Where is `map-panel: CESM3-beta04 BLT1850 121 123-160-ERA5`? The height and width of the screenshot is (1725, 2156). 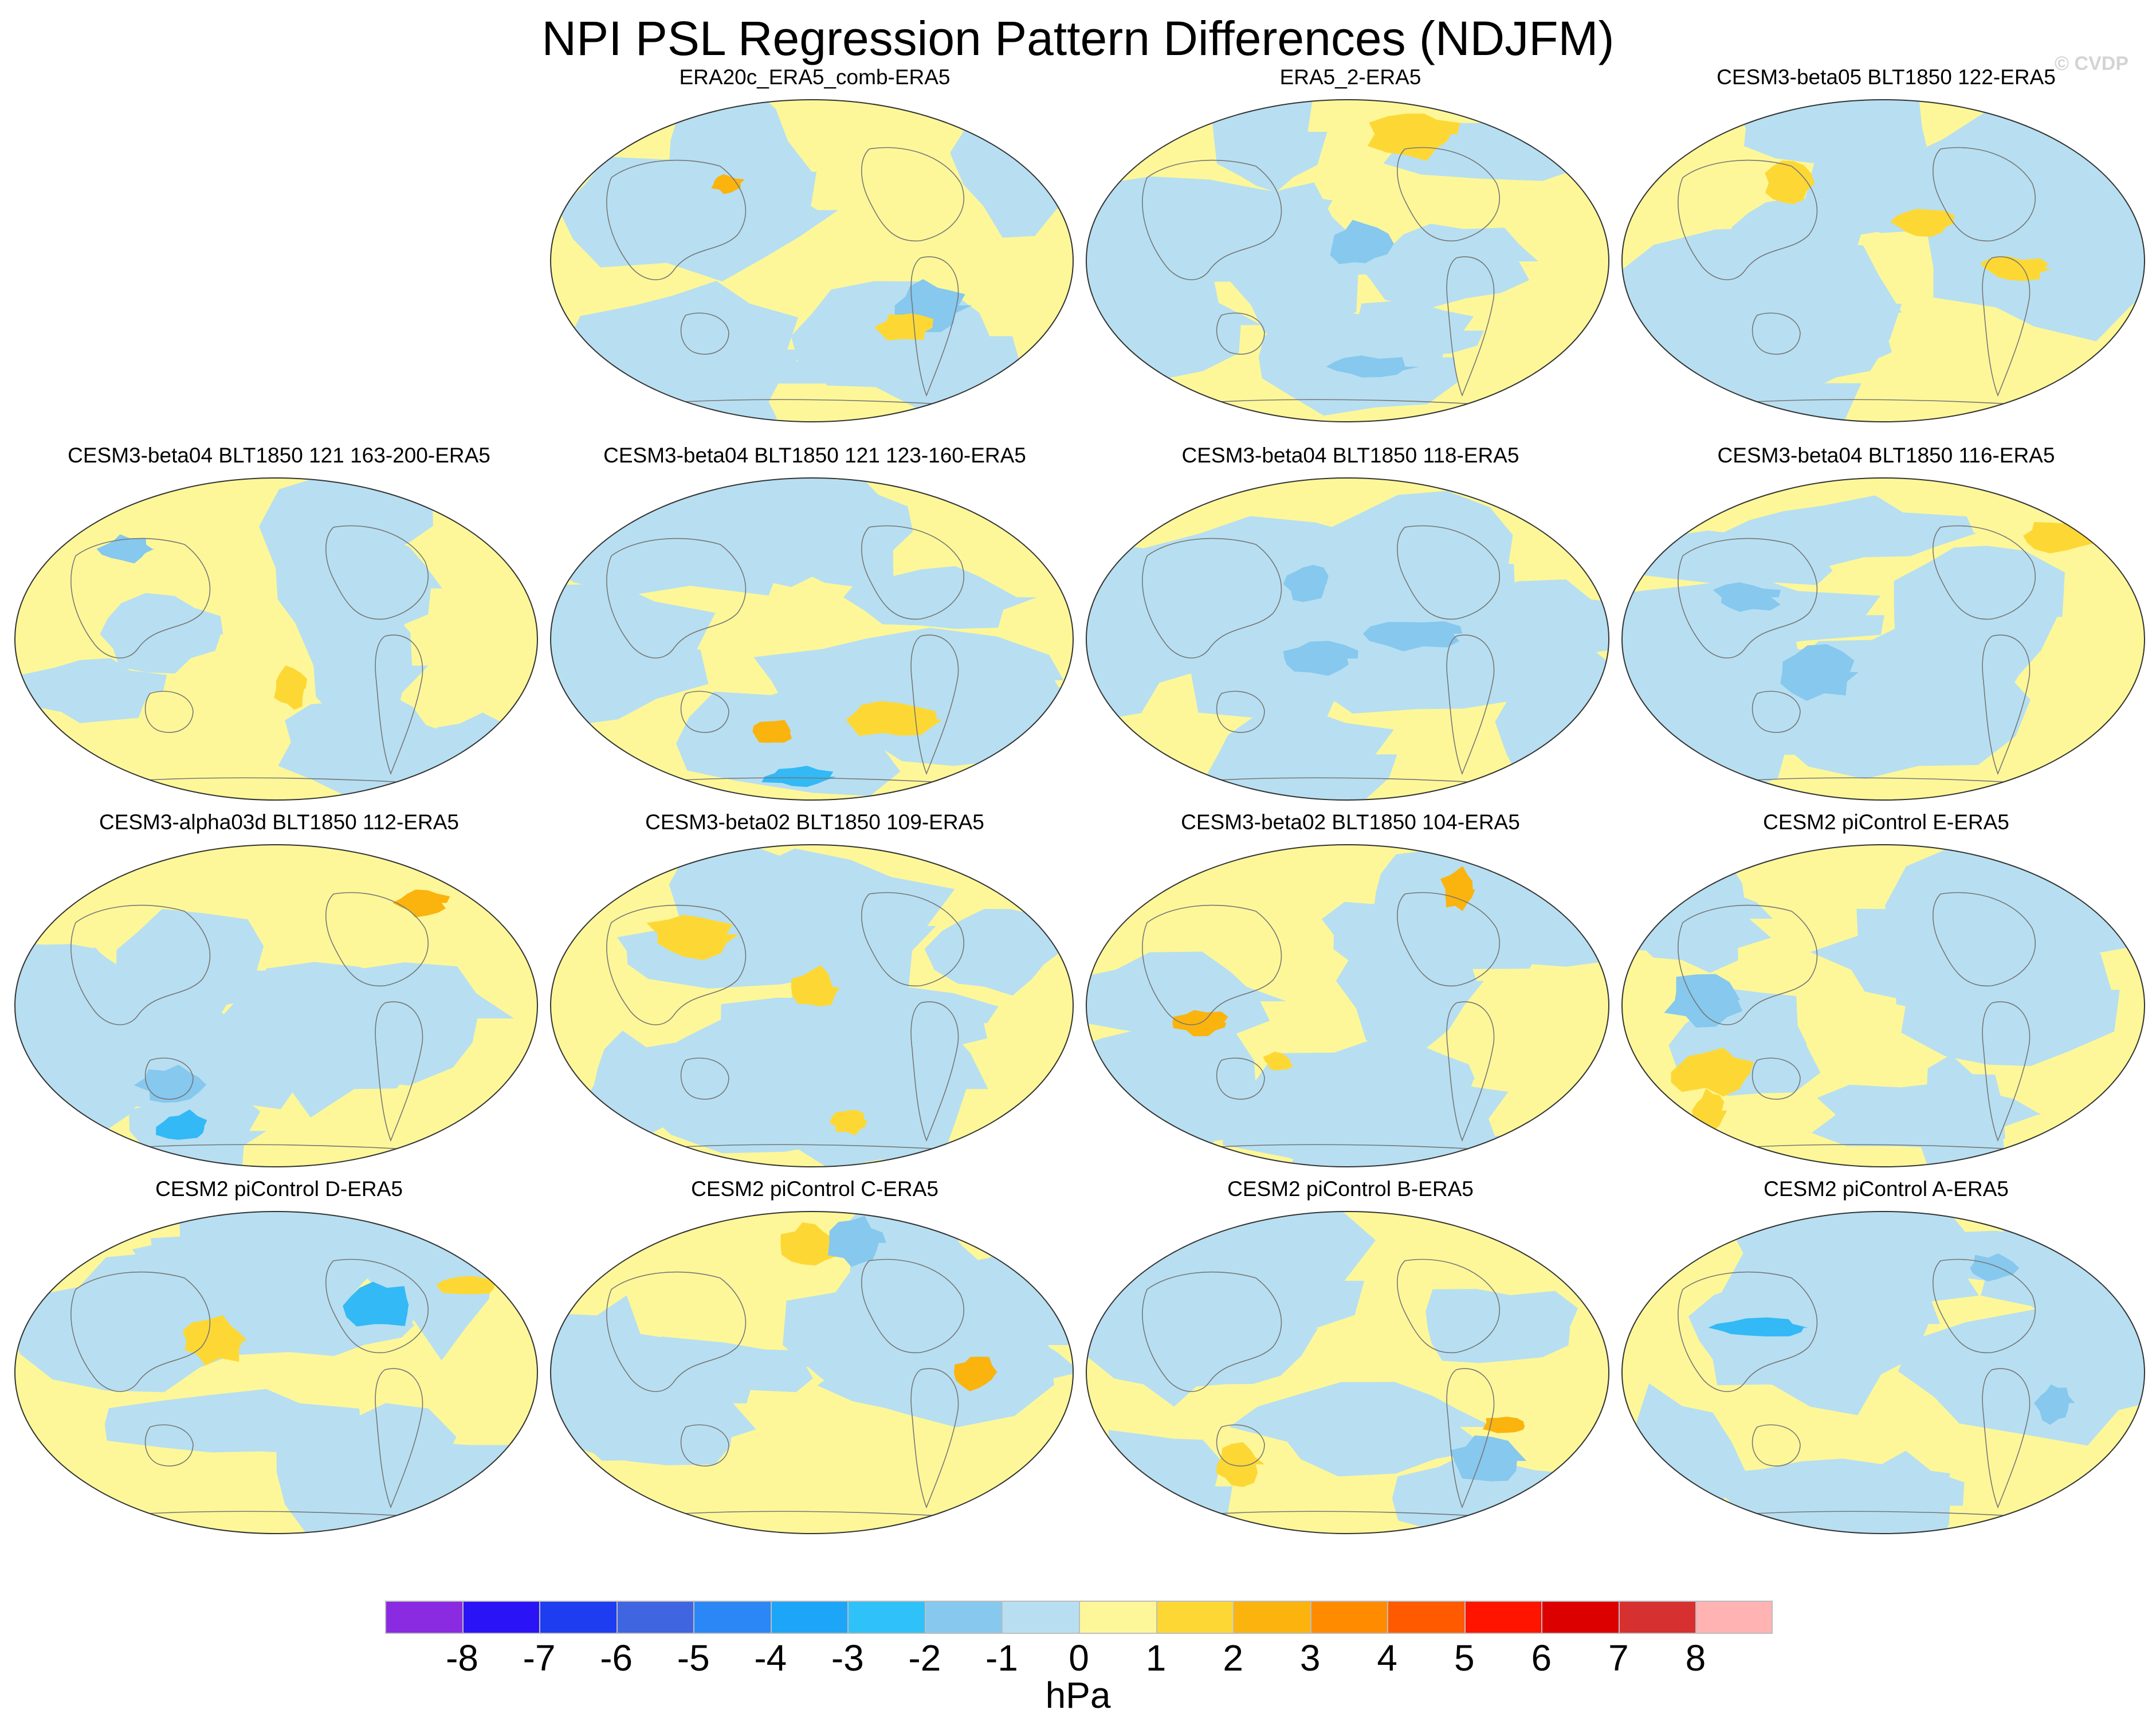 map-panel: CESM3-beta04 BLT1850 121 123-160-ERA5 is located at coordinates (814, 625).